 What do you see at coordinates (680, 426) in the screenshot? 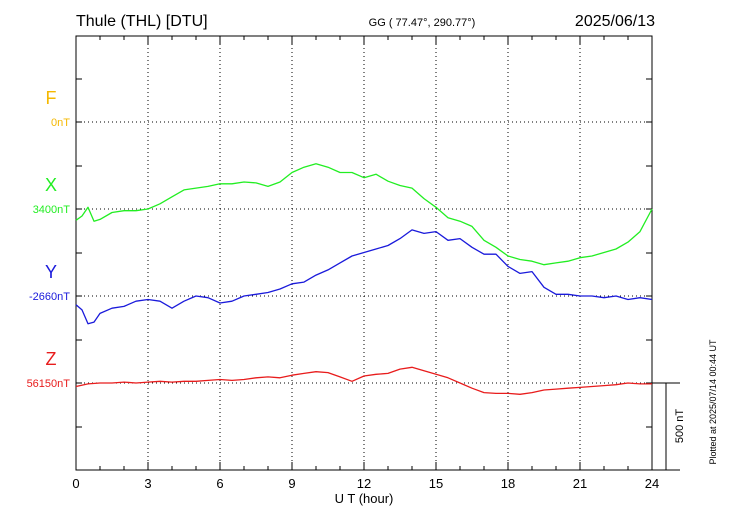
I see `scale-bar-label: 500 nT` at bounding box center [680, 426].